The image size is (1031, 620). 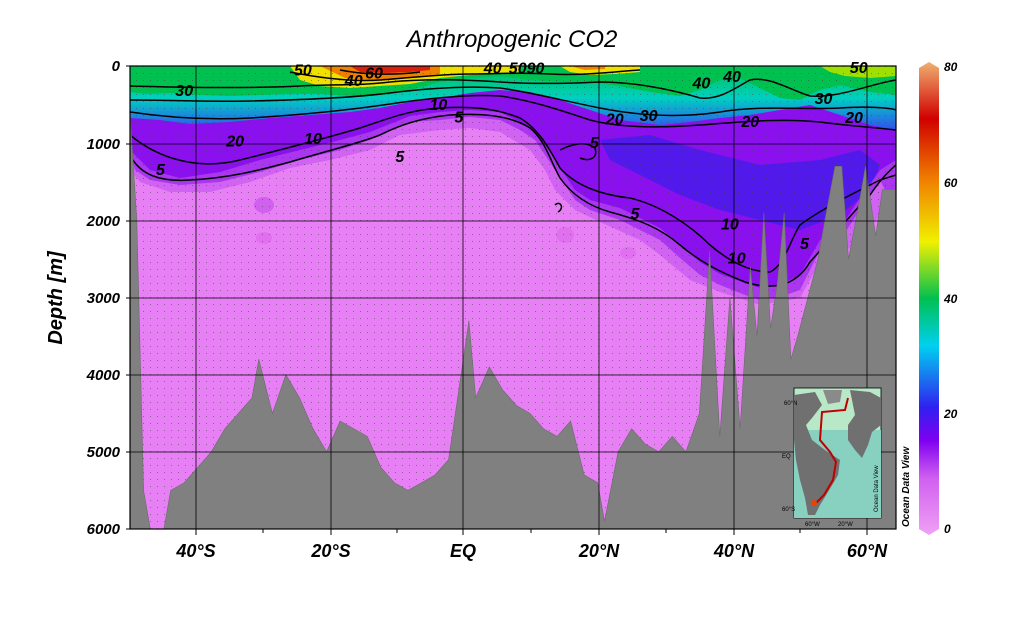 I want to click on contour-label-3: 10, so click(x=313, y=139).